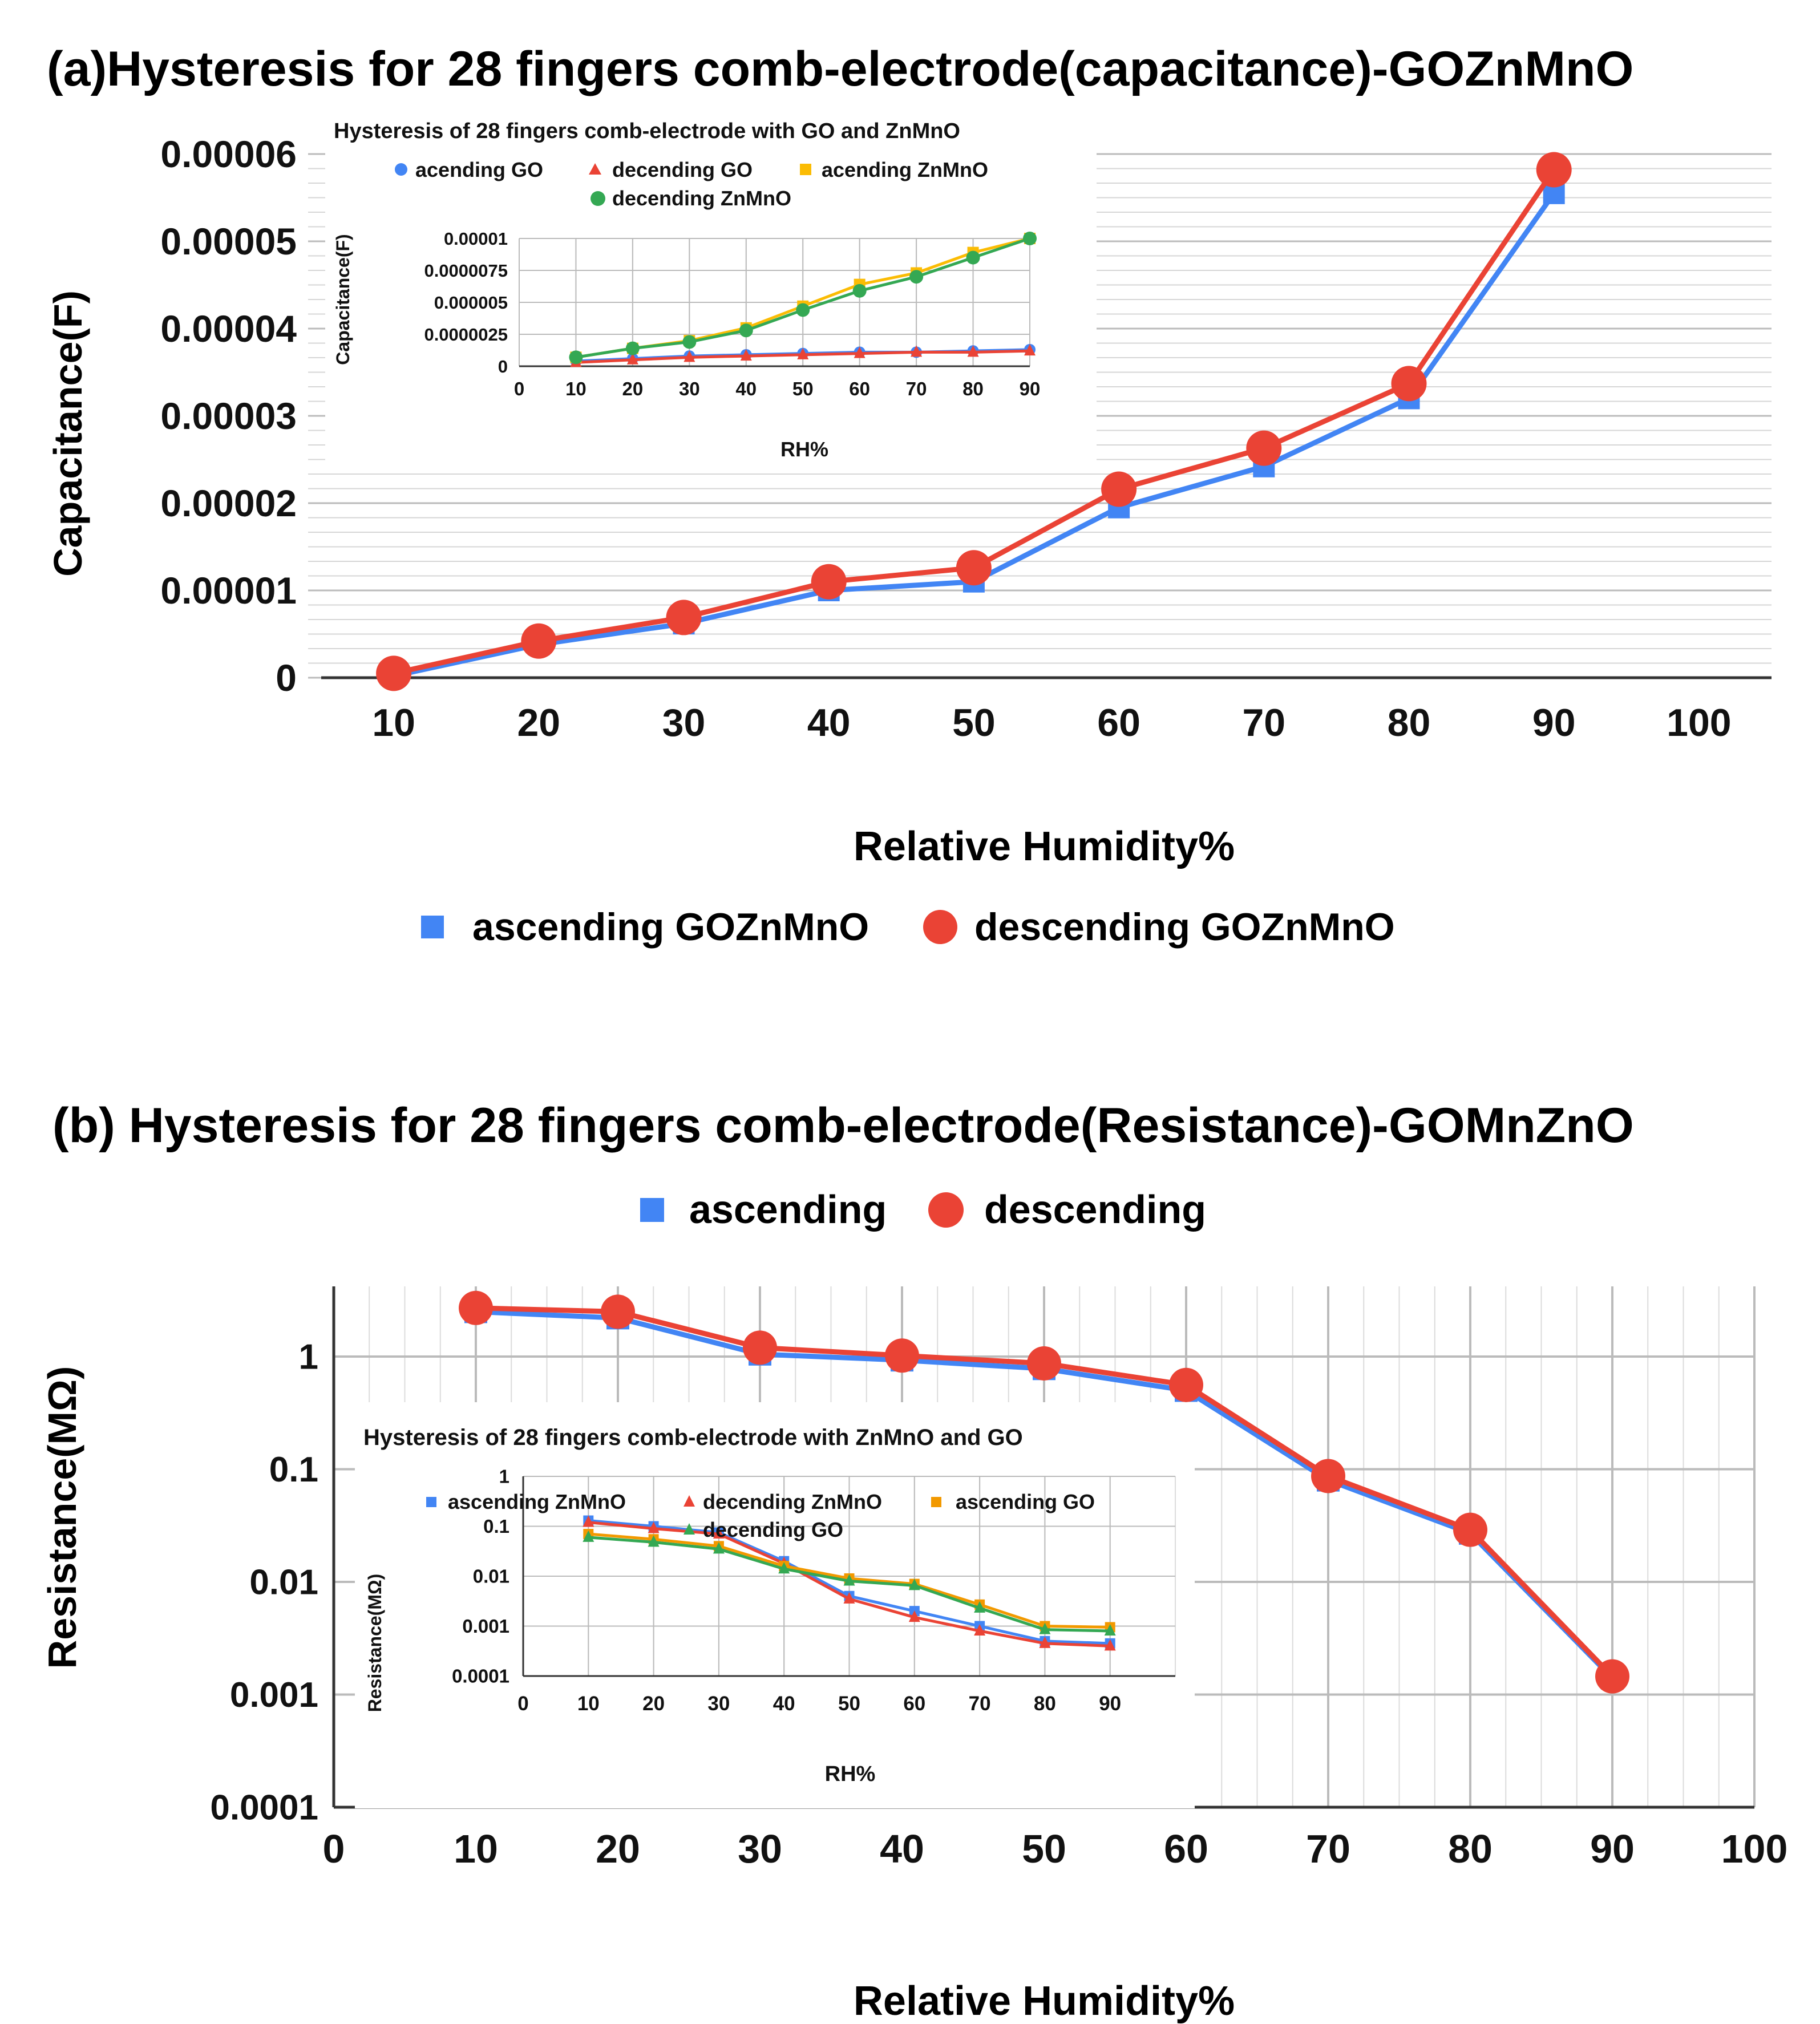 This screenshot has height=2024, width=1820. I want to click on chart-b-legend: ascending descending, so click(923, 1209).